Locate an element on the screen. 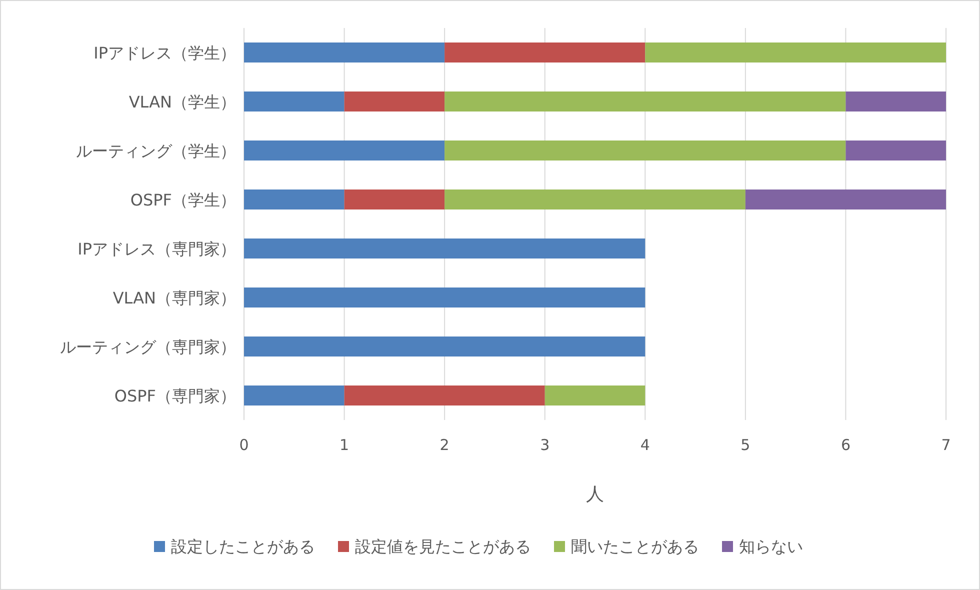 This screenshot has width=980, height=590. legend-label: 設定したことがある is located at coordinates (243, 546).